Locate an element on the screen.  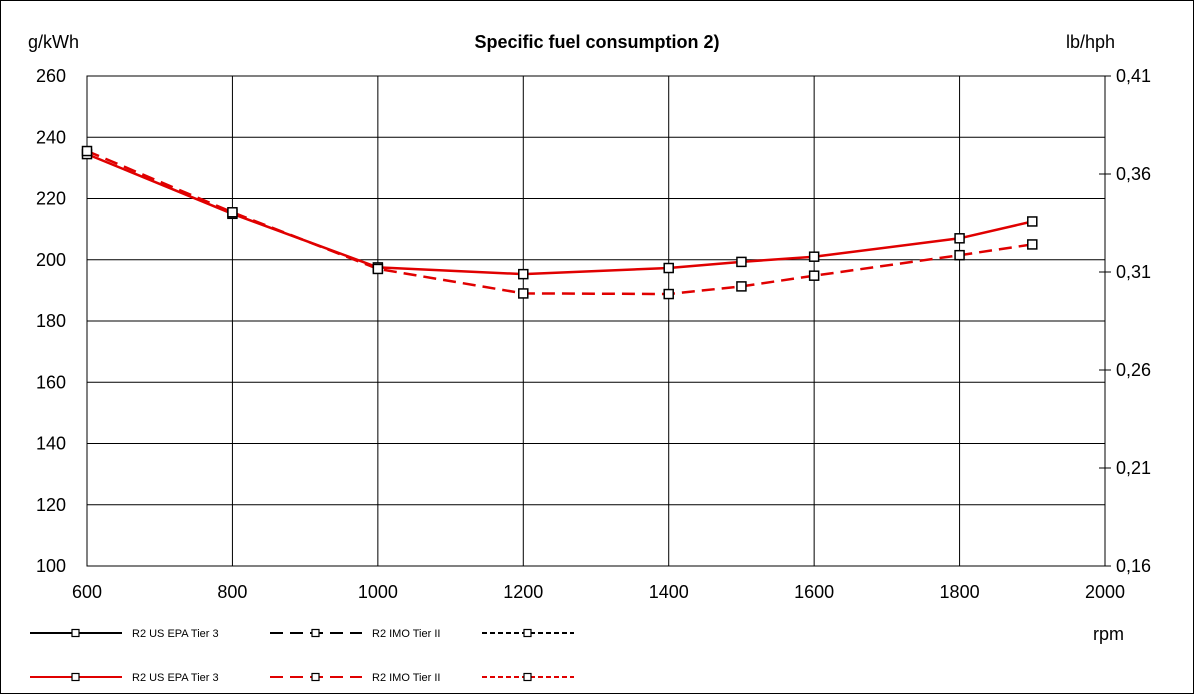
y-right-tick-label: 0,31 is located at coordinates (1133, 272).